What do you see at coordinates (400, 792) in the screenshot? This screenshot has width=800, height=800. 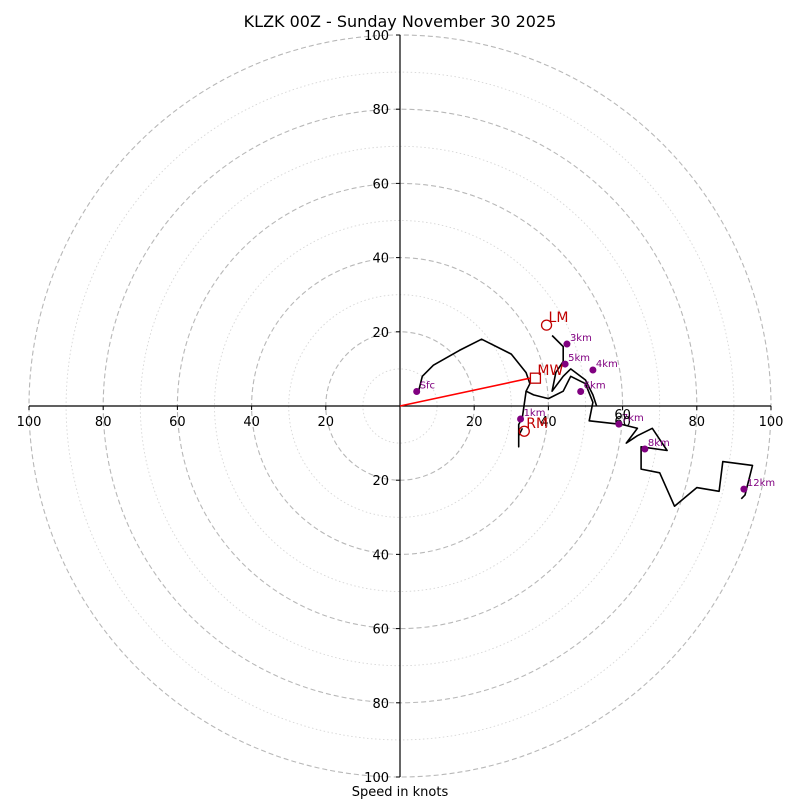 I see `x-axis-label: Speed in knots` at bounding box center [400, 792].